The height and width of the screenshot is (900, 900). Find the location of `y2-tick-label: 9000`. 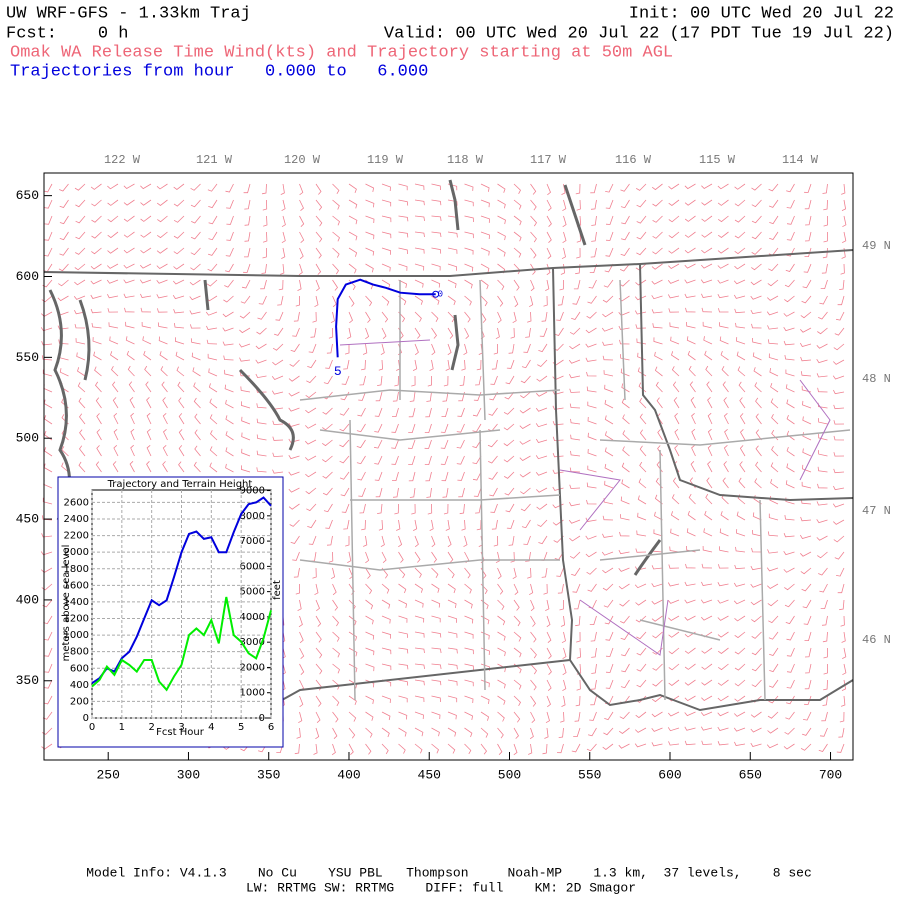

y2-tick-label: 9000 is located at coordinates (252, 491).